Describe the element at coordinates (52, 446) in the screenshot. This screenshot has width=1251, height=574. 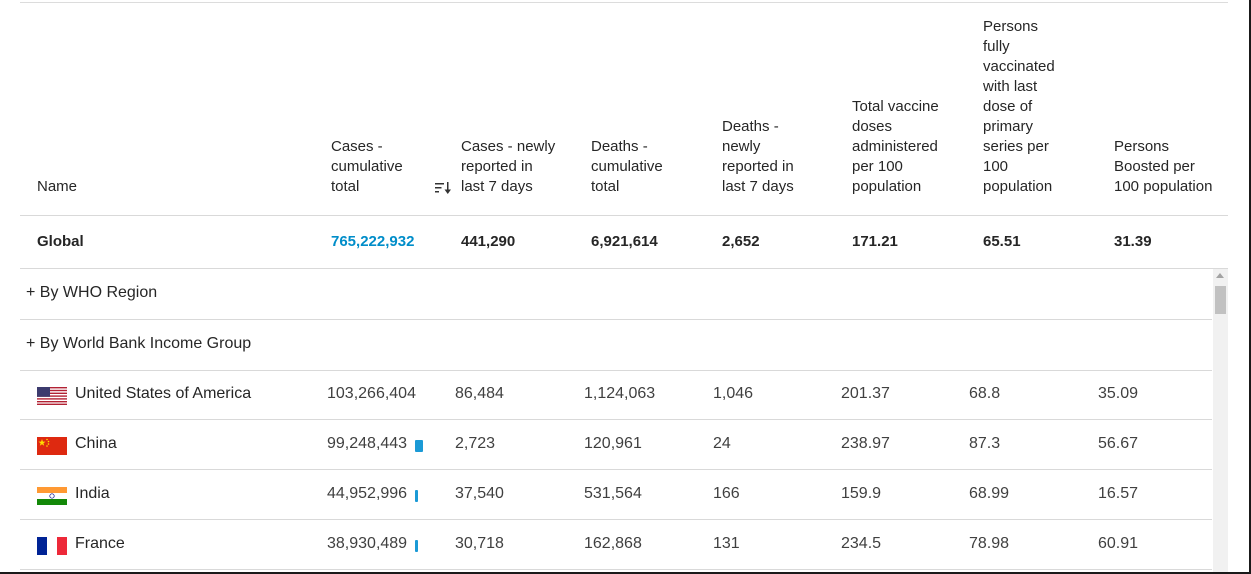
I see `china-flag-icon` at that location.